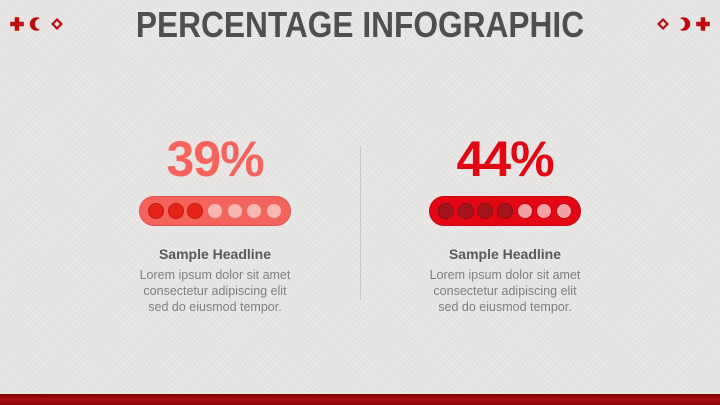 The width and height of the screenshot is (720, 405). I want to click on header-icons-left, so click(37, 24).